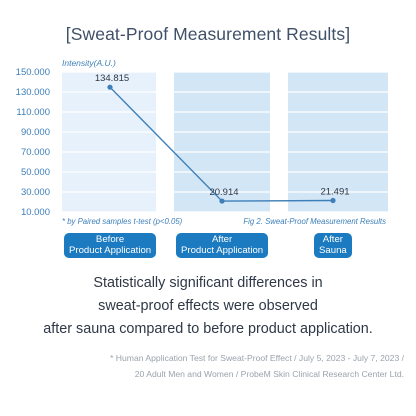 The image size is (416, 416). Describe the element at coordinates (208, 306) in the screenshot. I see `summary-line-2: sweat-proof effects were observed` at that location.